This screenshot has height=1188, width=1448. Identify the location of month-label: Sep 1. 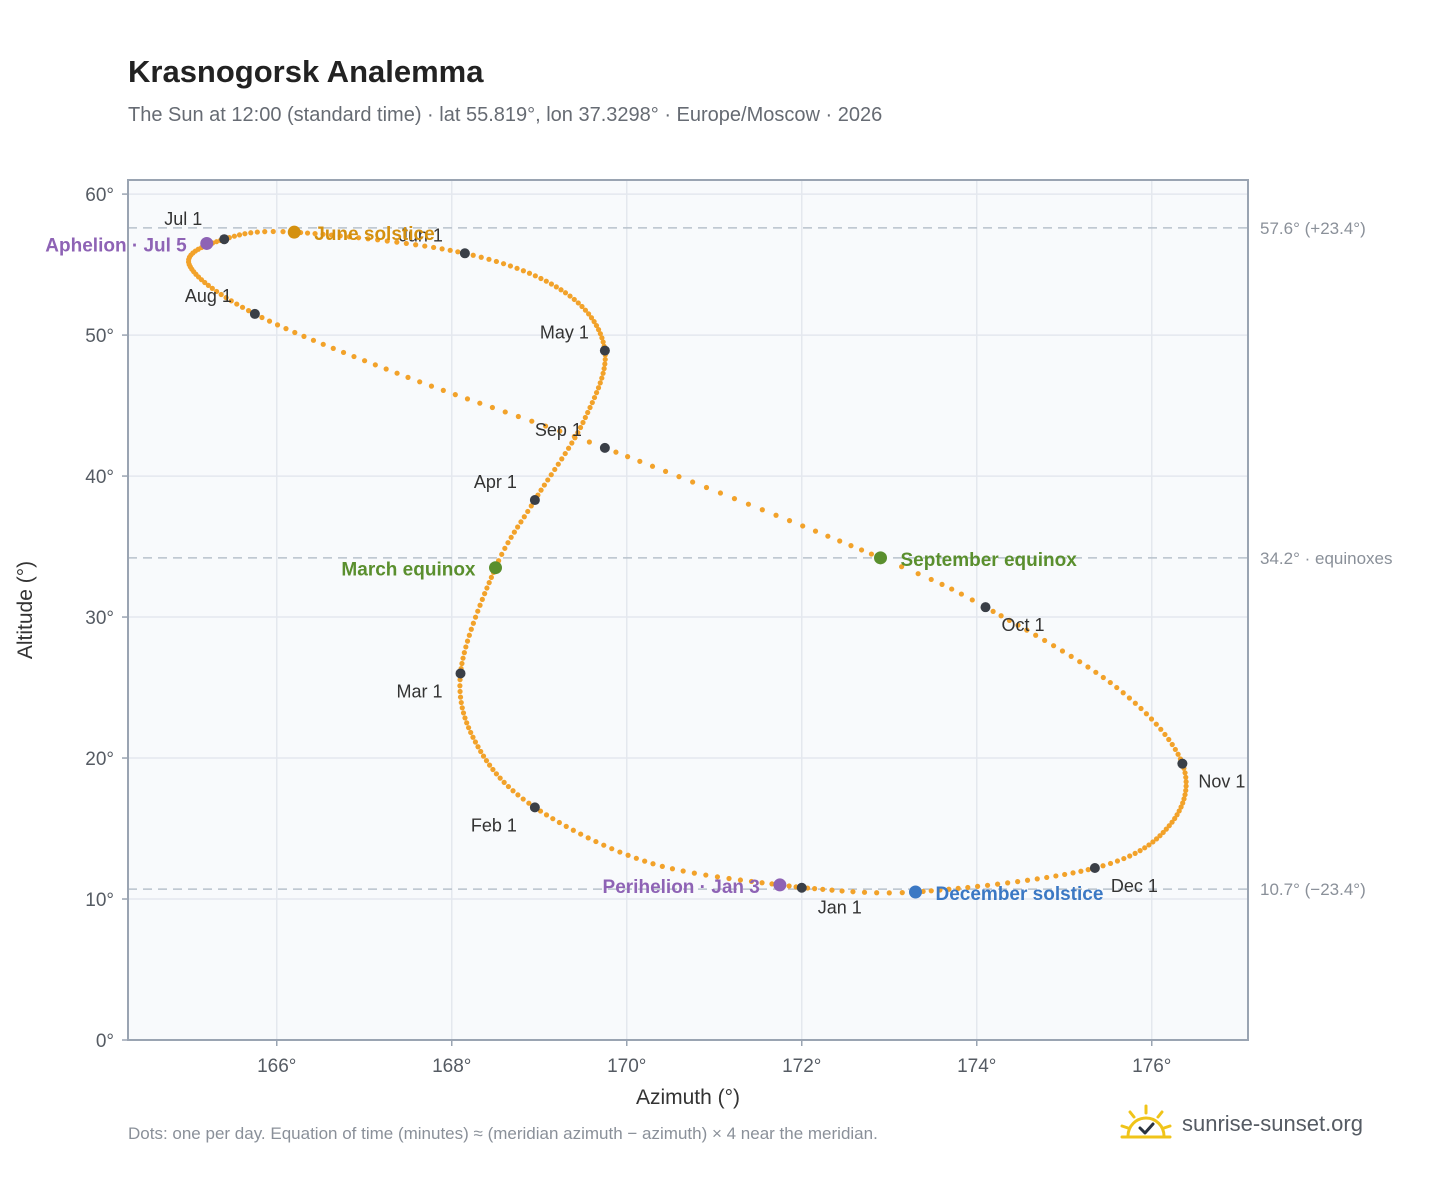
(558, 430).